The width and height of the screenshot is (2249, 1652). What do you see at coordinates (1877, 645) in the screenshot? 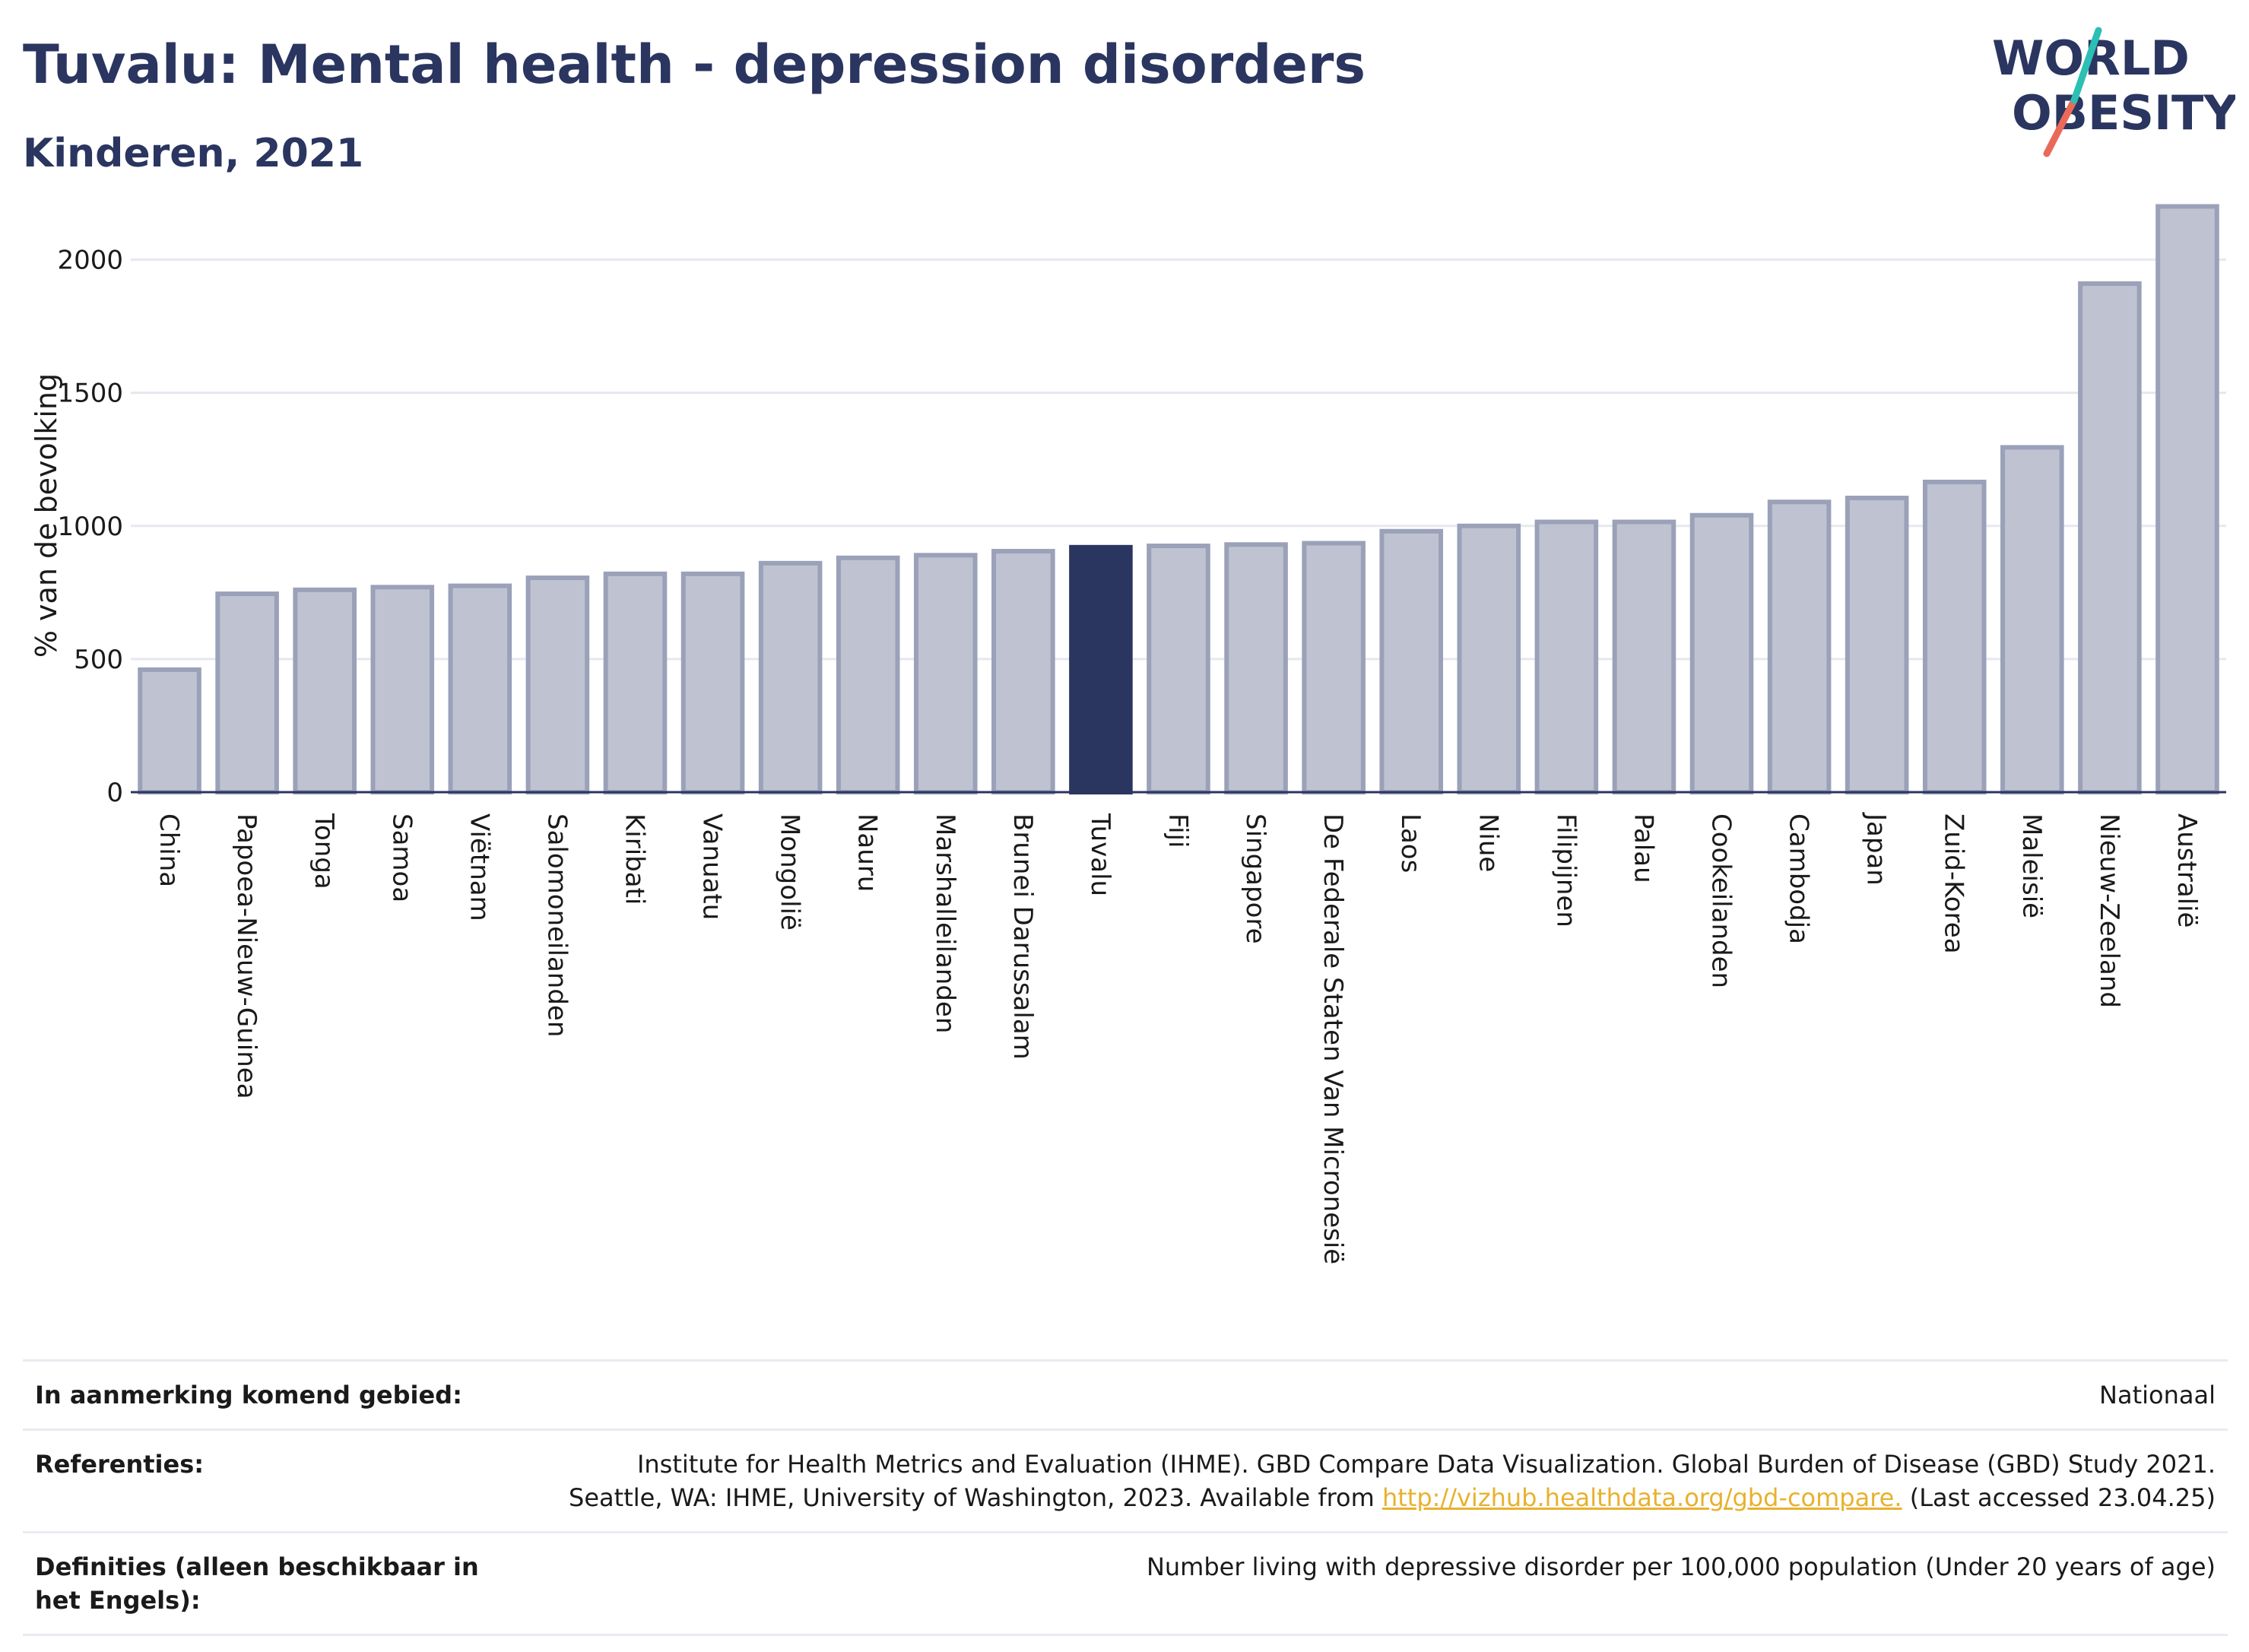
I see `bar-japan` at bounding box center [1877, 645].